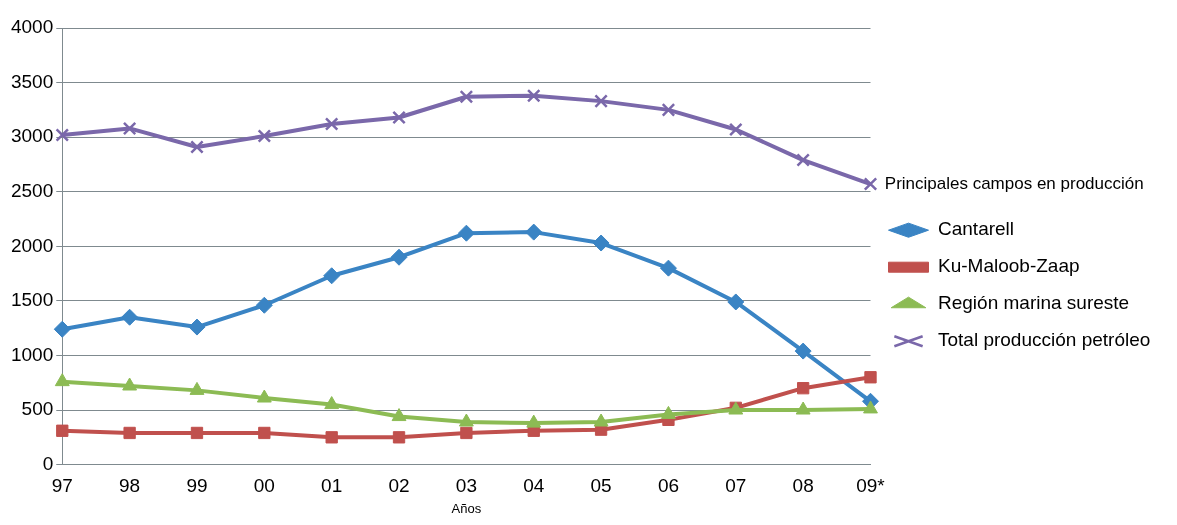 This screenshot has height=525, width=1177. Describe the element at coordinates (32, 27) in the screenshot. I see `y-tick-label: 4000` at that location.